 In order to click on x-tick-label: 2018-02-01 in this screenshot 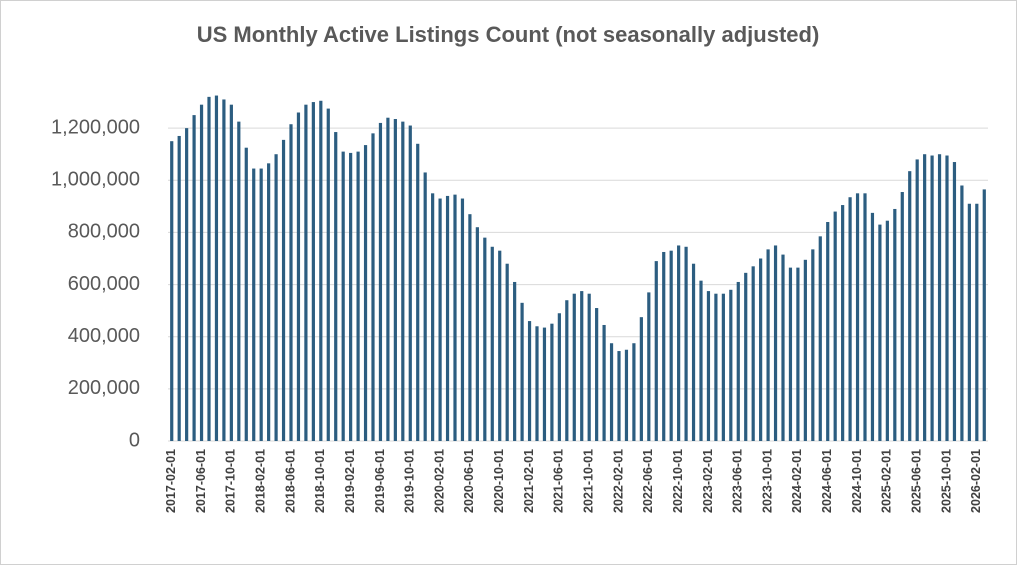, I will do `click(260, 481)`.